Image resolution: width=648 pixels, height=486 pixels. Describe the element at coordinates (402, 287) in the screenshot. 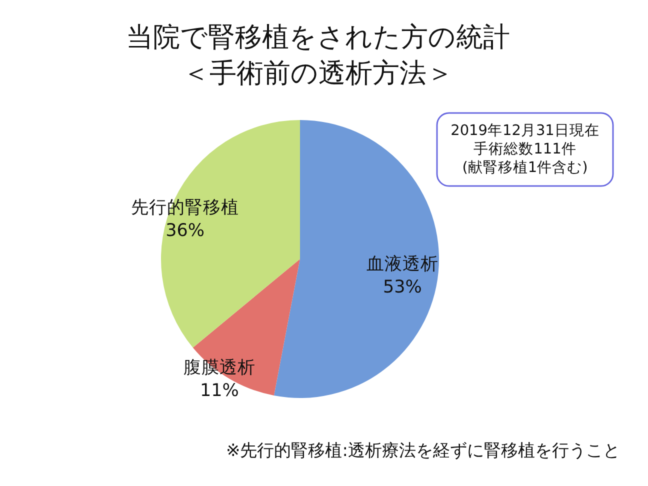

I see `data-label: 53%` at that location.